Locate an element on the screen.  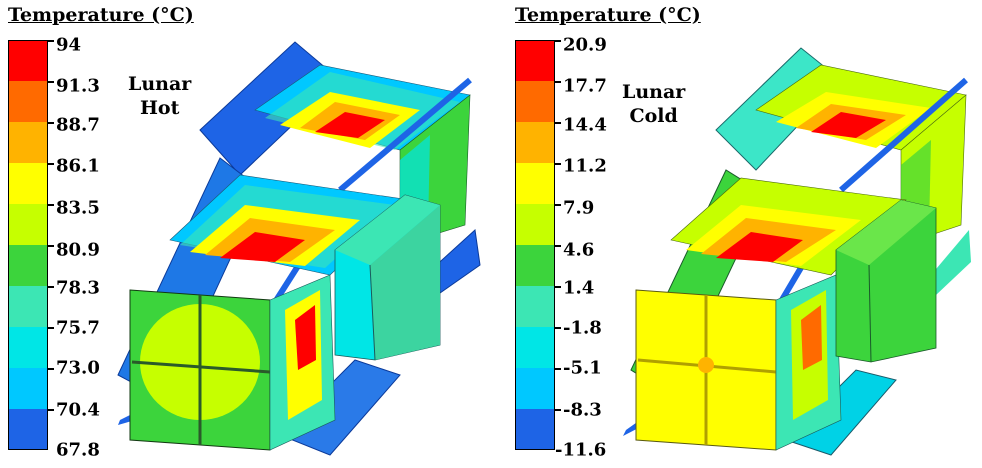
scale-tick-label: 86.1 is located at coordinates (78, 166).